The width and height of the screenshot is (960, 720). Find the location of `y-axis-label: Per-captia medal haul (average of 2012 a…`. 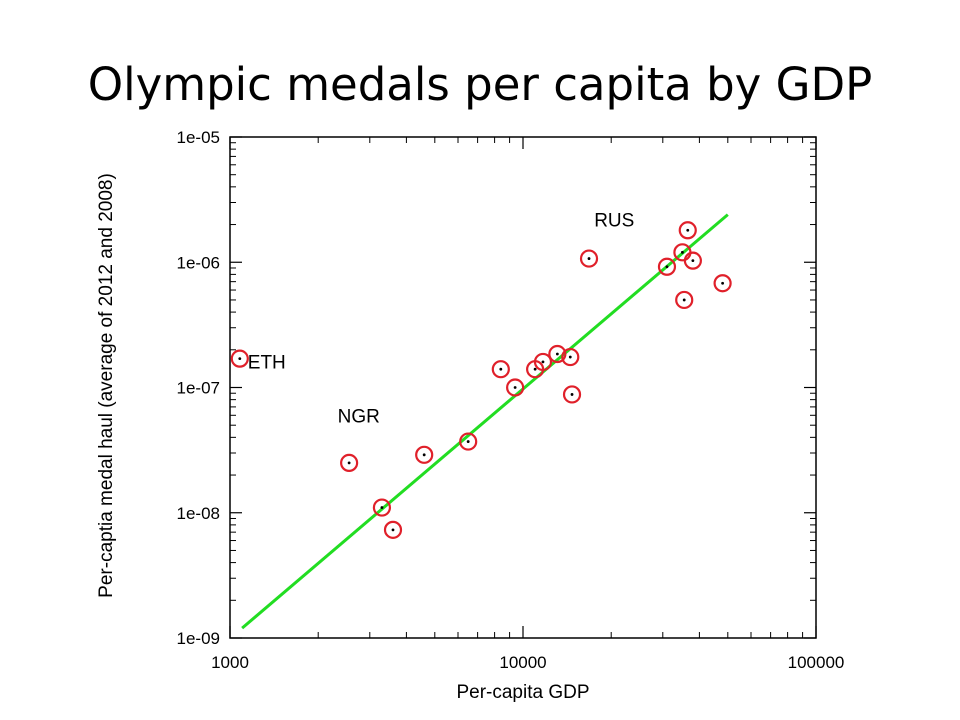

y-axis-label: Per-captia medal haul (average of 2012 a… is located at coordinates (106, 385).